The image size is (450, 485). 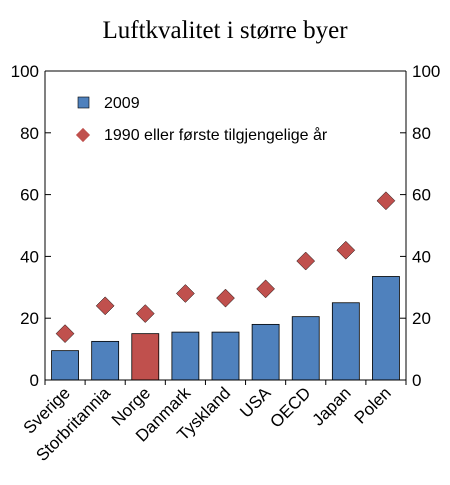 What do you see at coordinates (83, 102) in the screenshot?
I see `legend-swatch-bar` at bounding box center [83, 102].